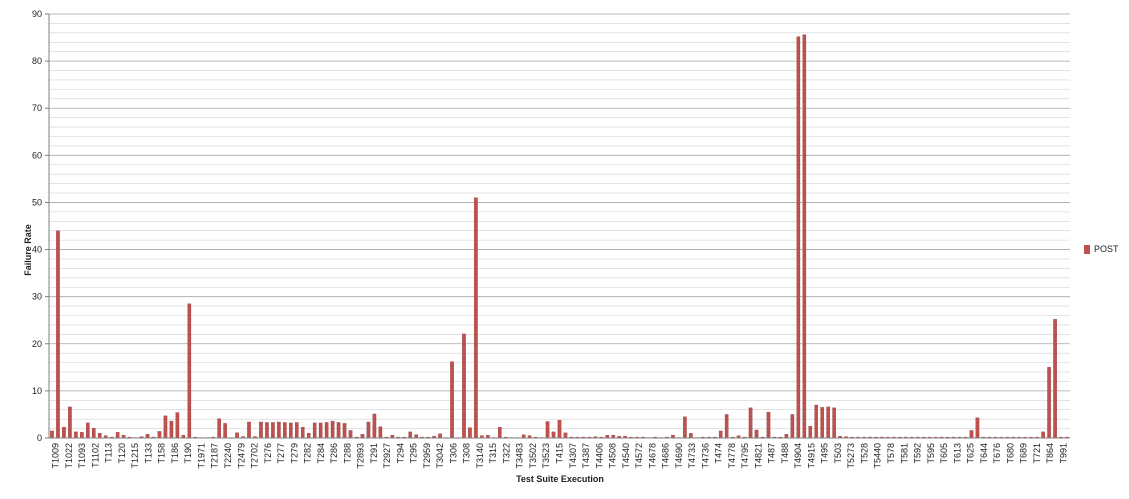  I want to click on x-tick-label: T864, so click(1050, 453).